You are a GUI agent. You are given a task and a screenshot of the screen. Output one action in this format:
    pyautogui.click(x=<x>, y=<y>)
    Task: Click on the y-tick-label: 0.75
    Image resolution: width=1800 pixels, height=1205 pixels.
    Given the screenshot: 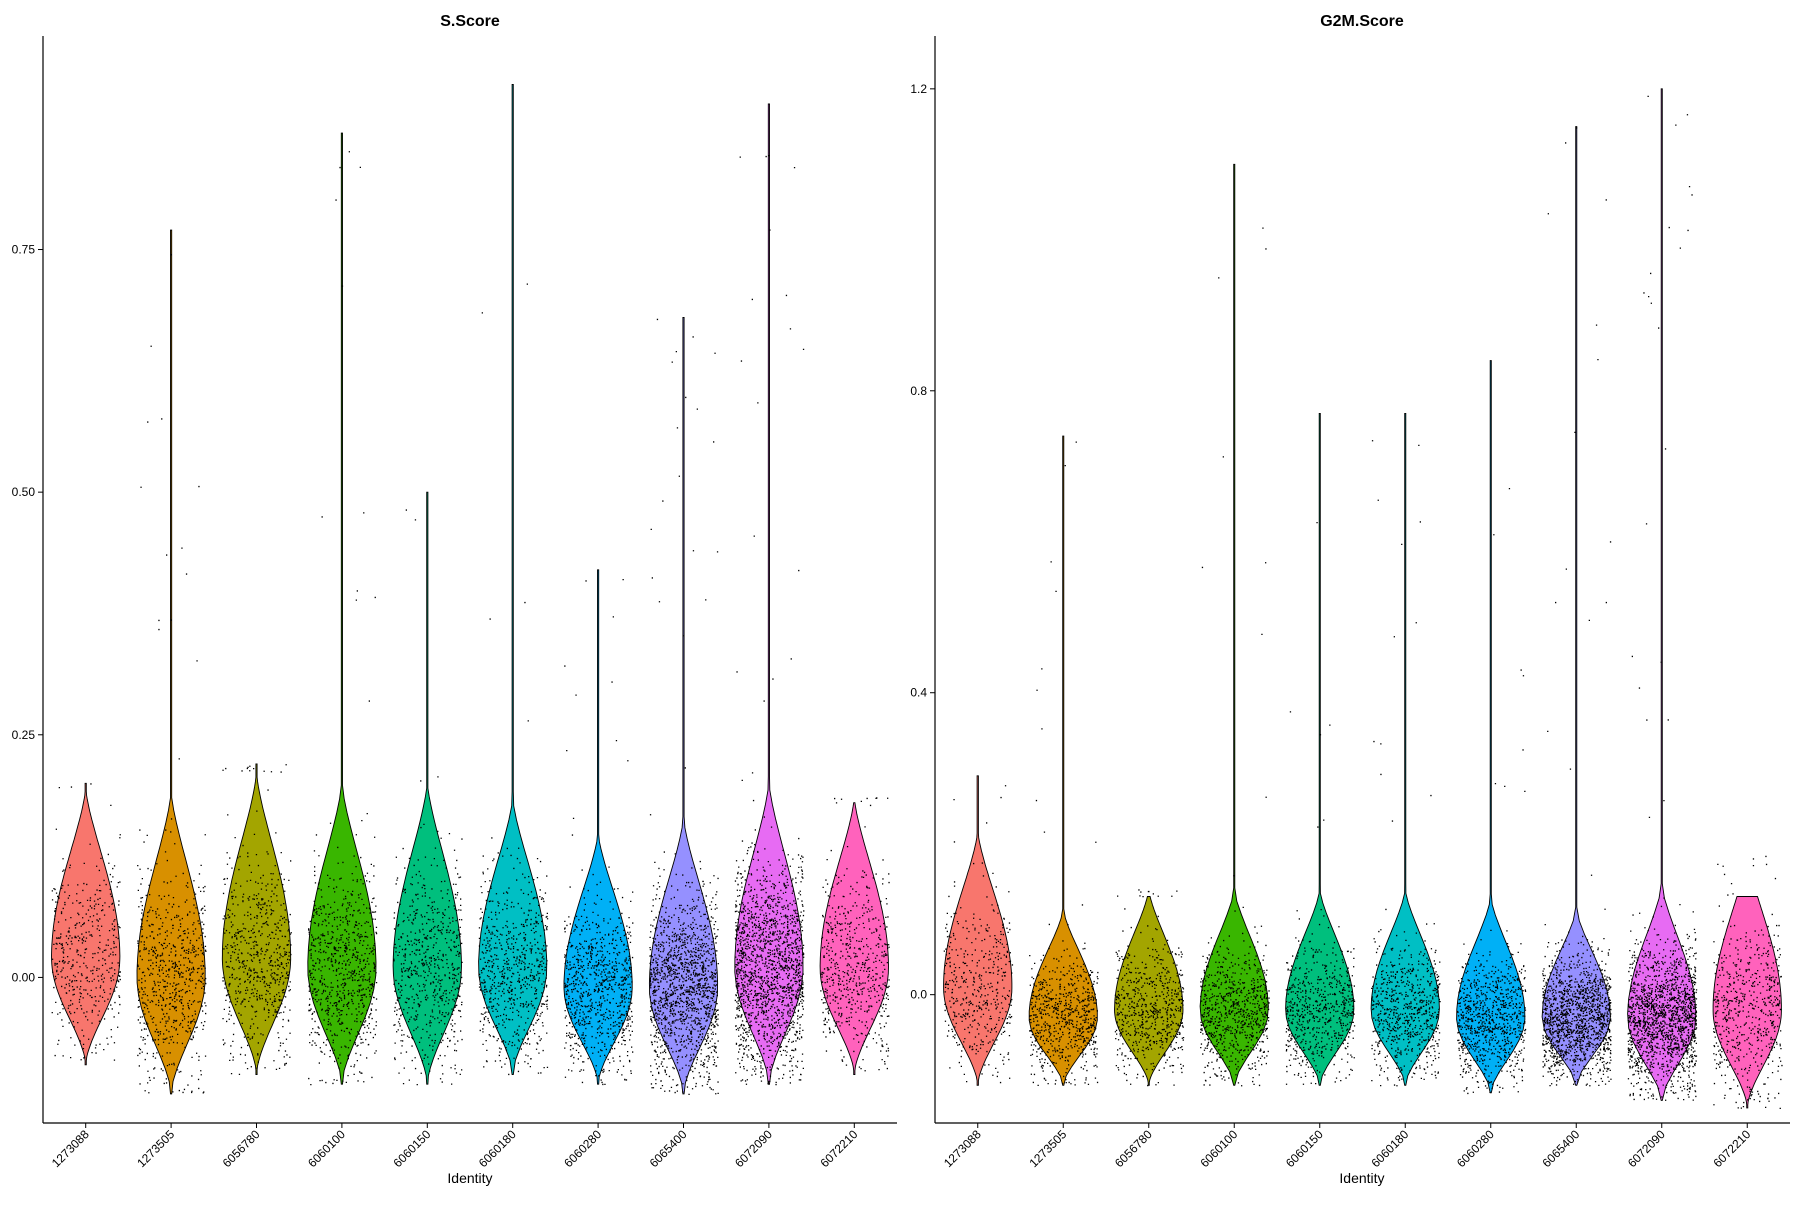 What is the action you would take?
    pyautogui.click(x=24, y=250)
    